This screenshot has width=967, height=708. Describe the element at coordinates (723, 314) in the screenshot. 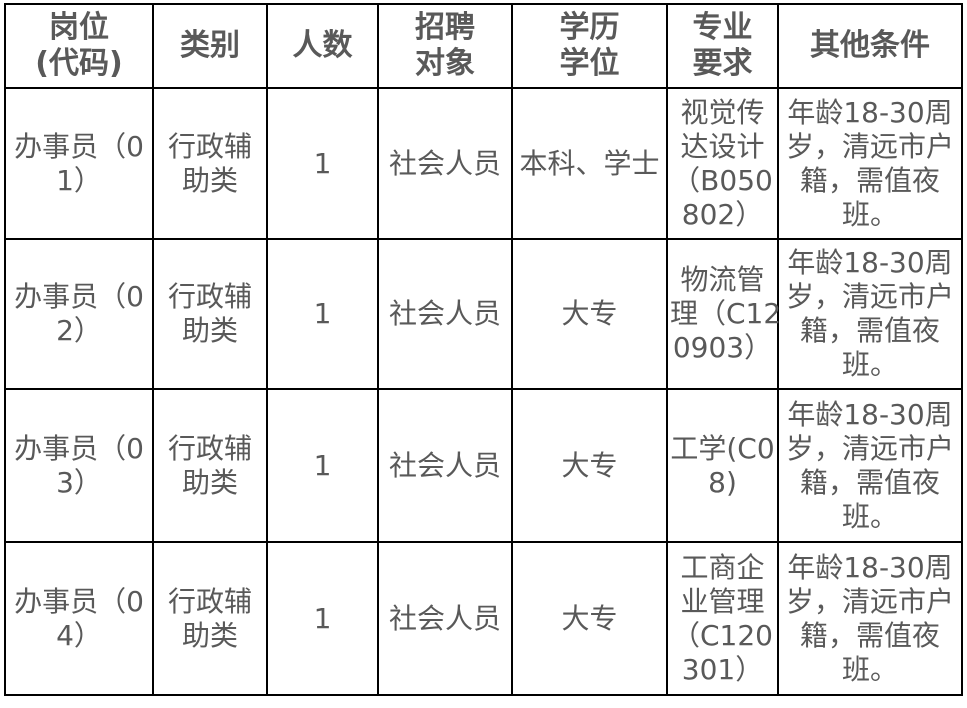

I see `cell-major-requirement: 物流管 理（C12 0903）` at that location.